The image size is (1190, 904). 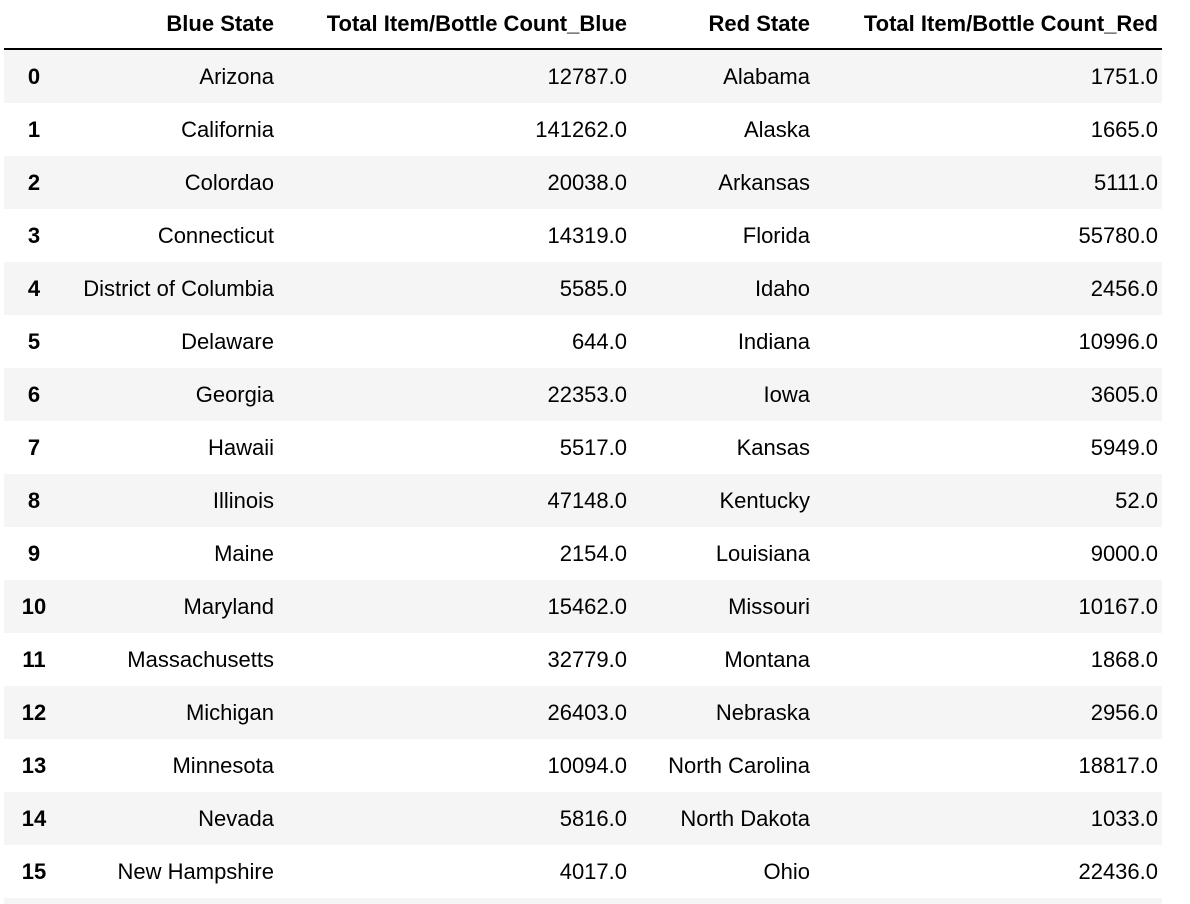 I want to click on cell-blue-count: 47148.0, so click(x=587, y=500).